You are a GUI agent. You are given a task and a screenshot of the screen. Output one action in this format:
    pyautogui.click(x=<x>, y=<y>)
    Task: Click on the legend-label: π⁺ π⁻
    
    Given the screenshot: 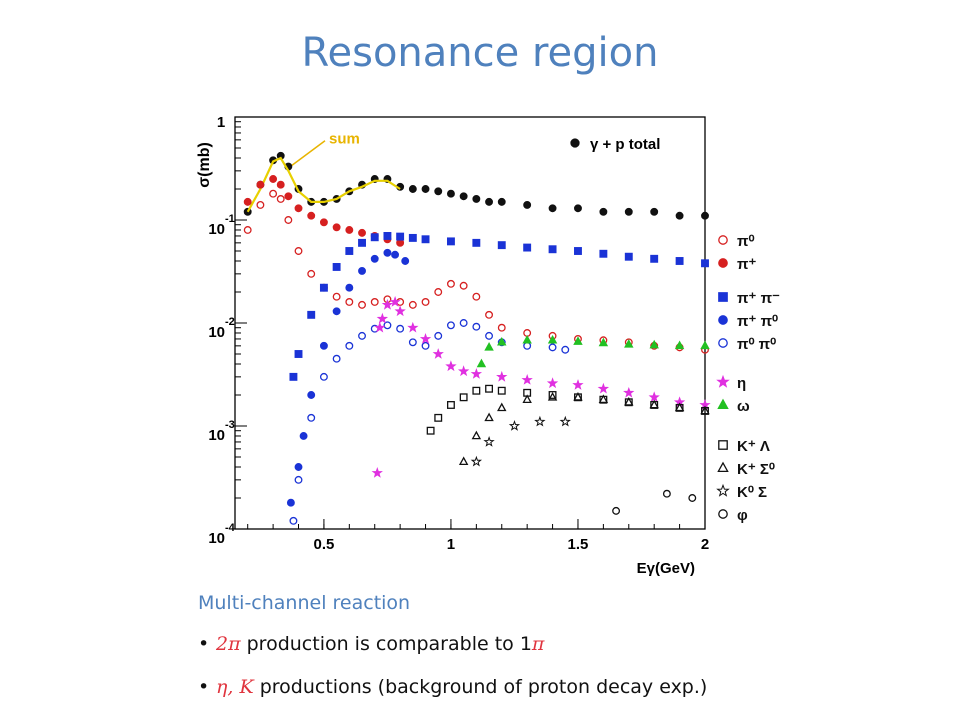 What is the action you would take?
    pyautogui.click(x=758, y=298)
    